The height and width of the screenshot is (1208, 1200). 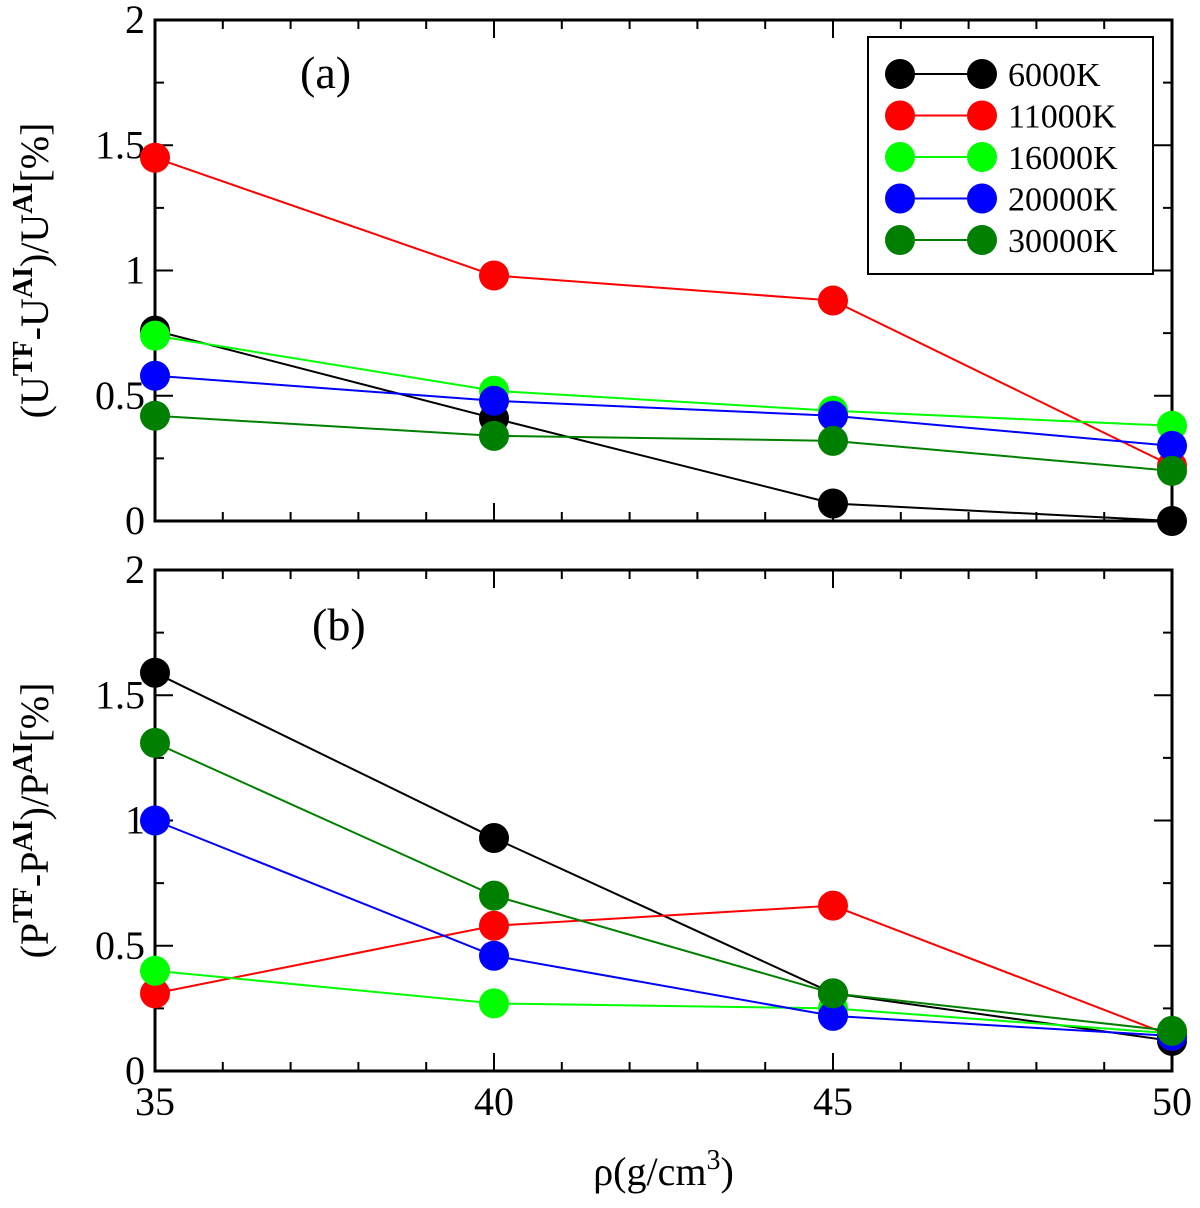 I want to click on panel-label: (a), so click(x=325, y=72).